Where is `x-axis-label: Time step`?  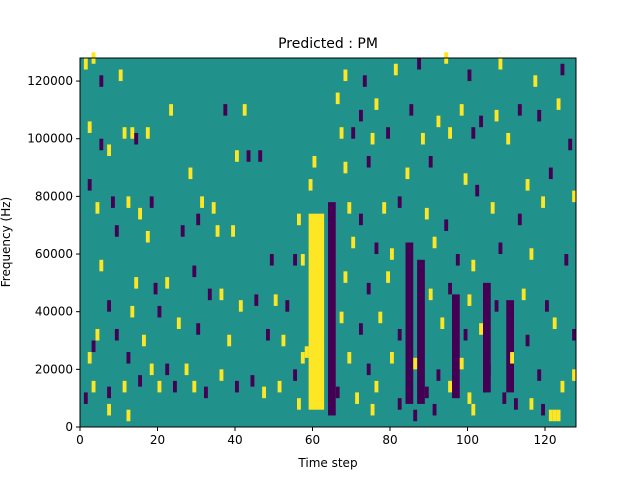
x-axis-label: Time step is located at coordinates (327, 463).